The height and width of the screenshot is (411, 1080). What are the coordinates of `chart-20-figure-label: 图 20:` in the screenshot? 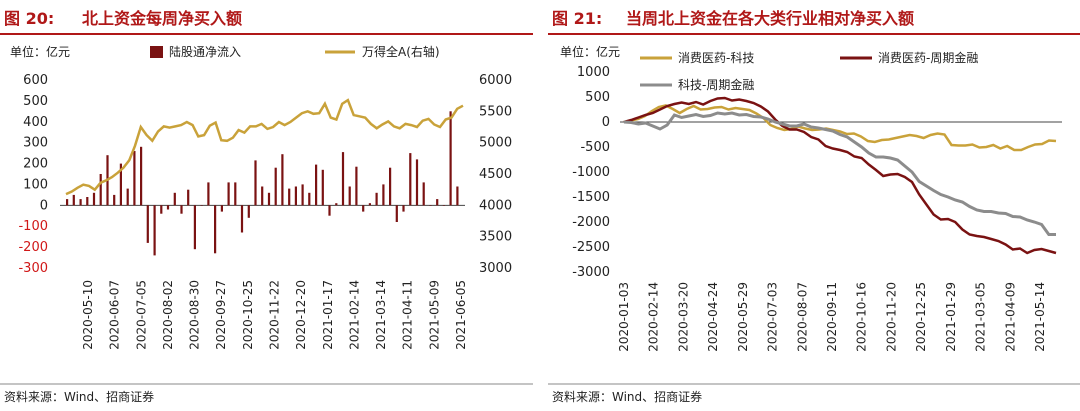 It's located at (29, 18).